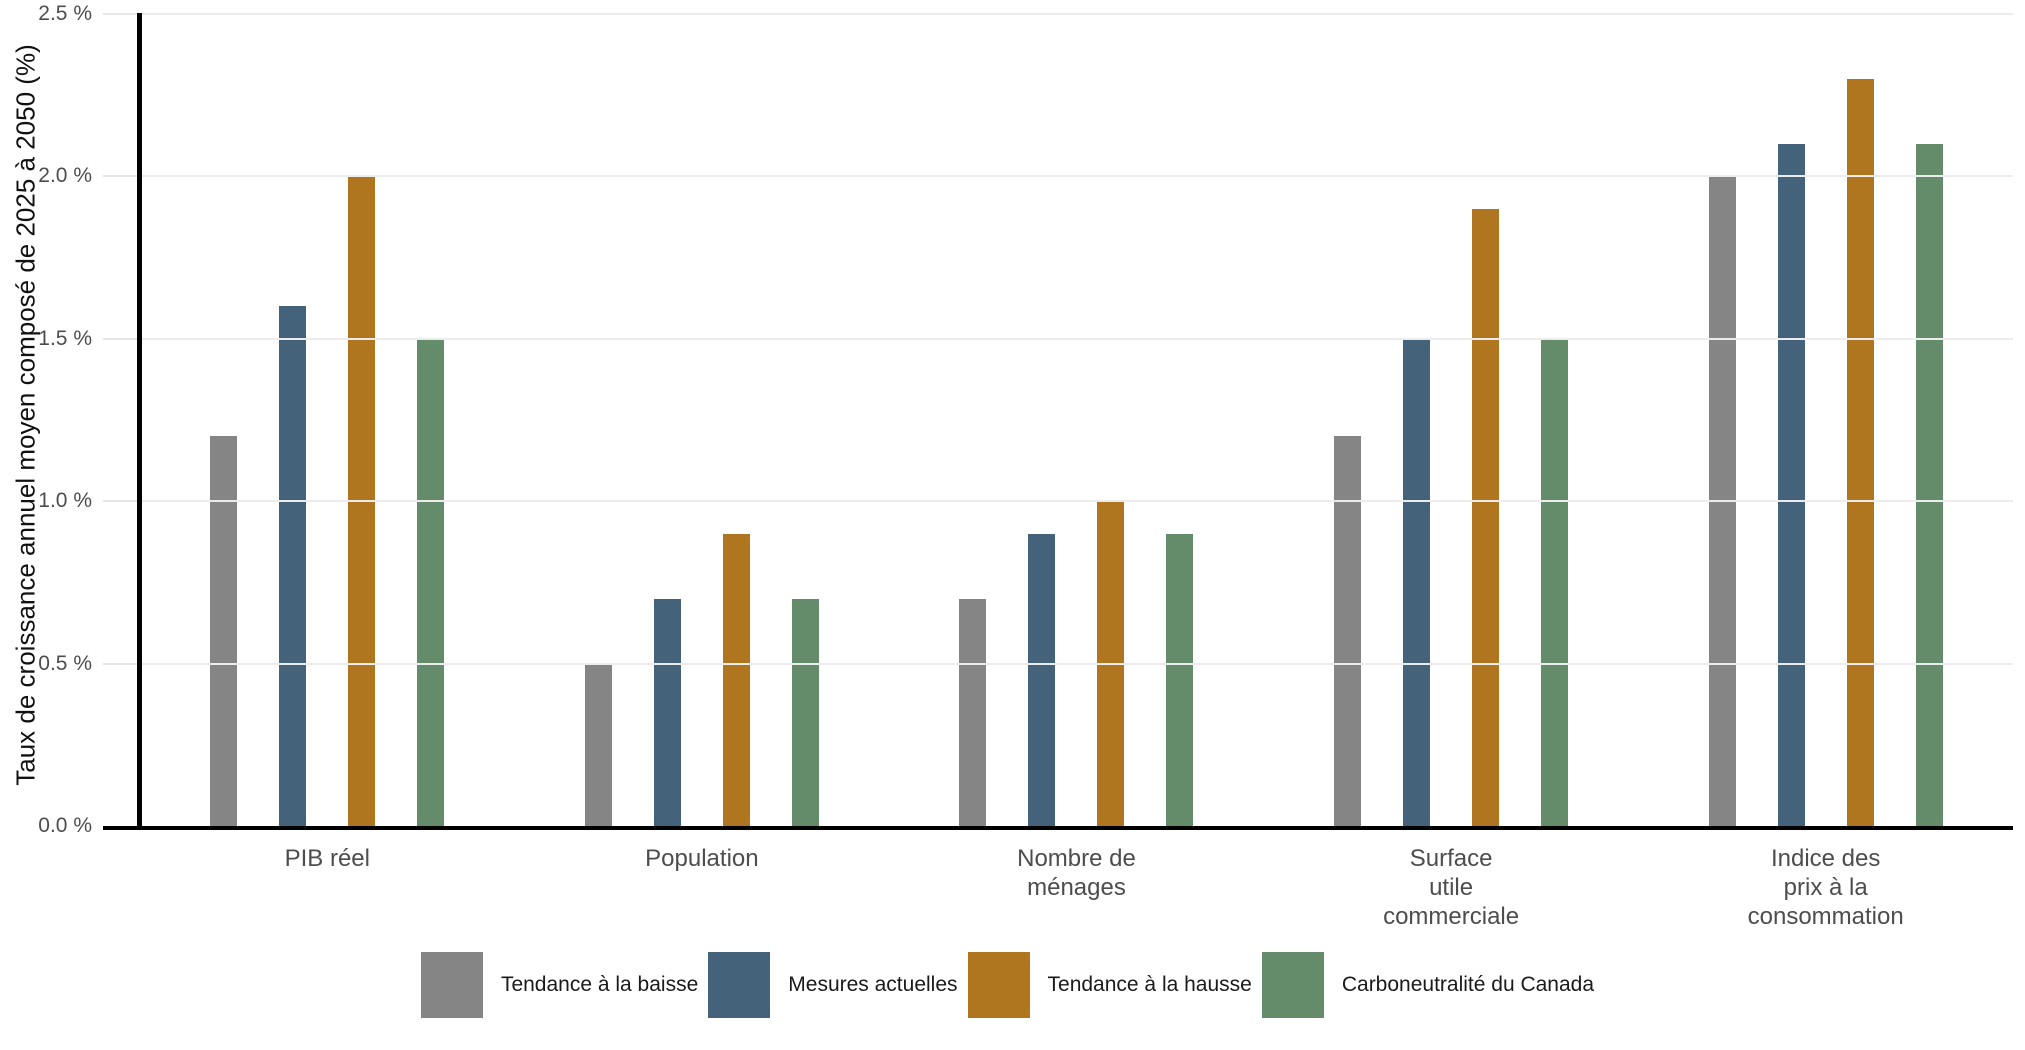 The height and width of the screenshot is (1050, 2025). I want to click on y-axis-tick-labels: 0.0 % 0.5 % 1.0 % 1.5 % 2.0 % 2.5 %, so click(46, 419).